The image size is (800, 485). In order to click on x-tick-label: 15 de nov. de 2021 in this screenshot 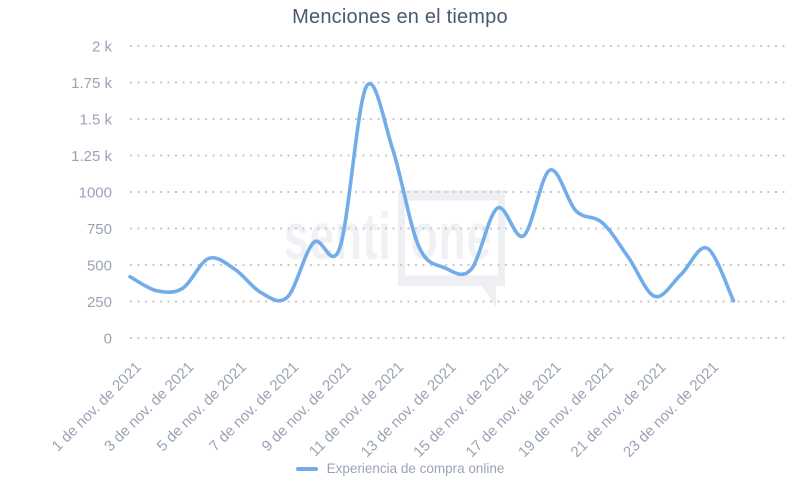, I will do `click(461, 410)`.